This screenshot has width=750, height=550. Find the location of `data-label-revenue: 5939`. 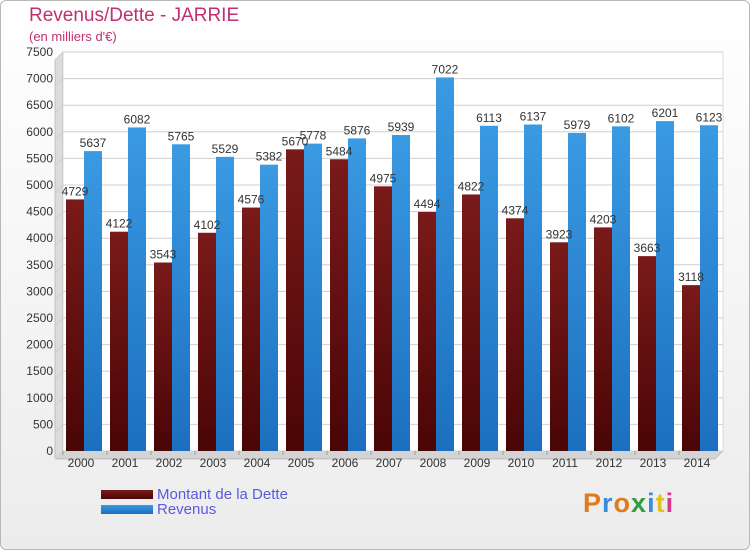

data-label-revenue: 5939 is located at coordinates (401, 127).